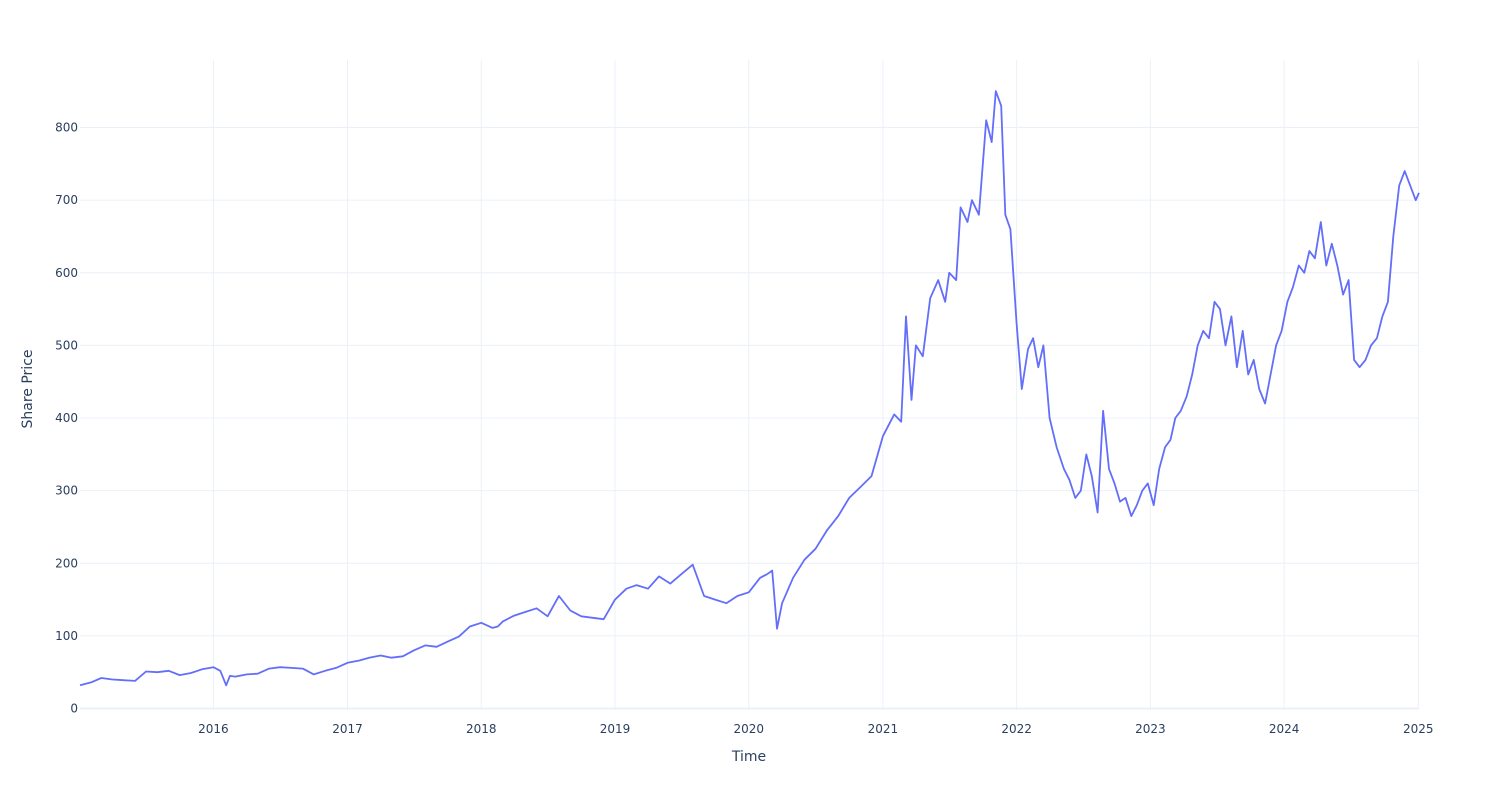  Describe the element at coordinates (1150, 729) in the screenshot. I see `x-tick-label-2023: 2023` at that location.